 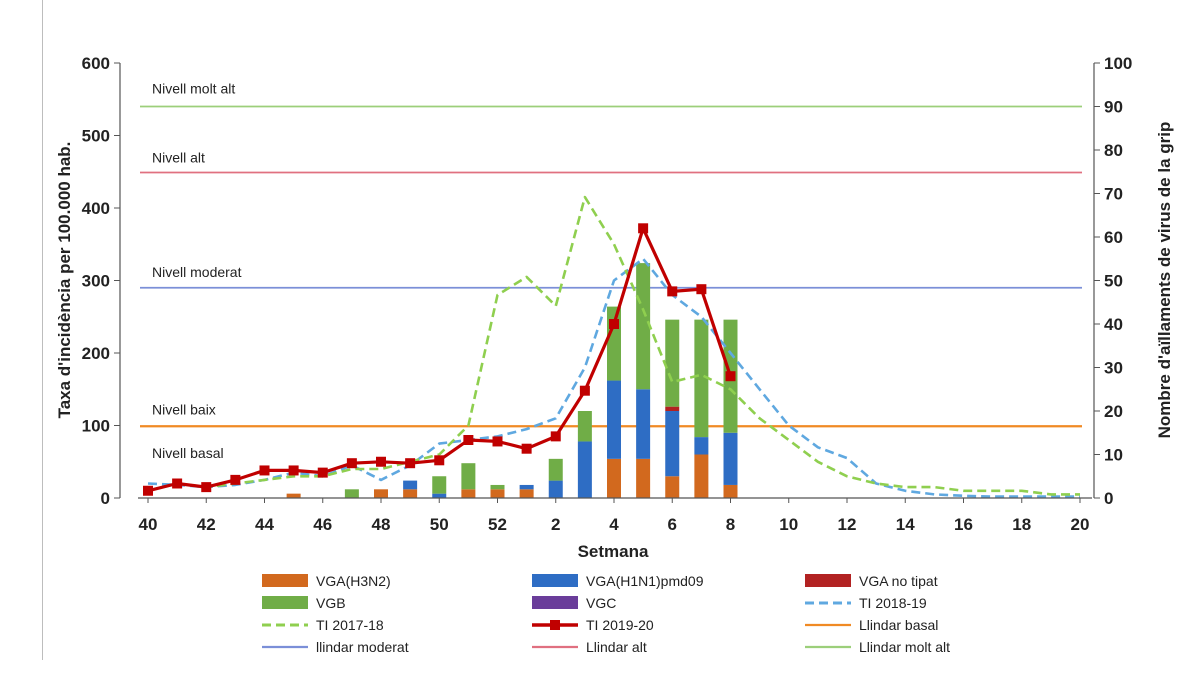 What do you see at coordinates (526, 493) in the screenshot?
I see `bar-vga-h3n2--1` at bounding box center [526, 493].